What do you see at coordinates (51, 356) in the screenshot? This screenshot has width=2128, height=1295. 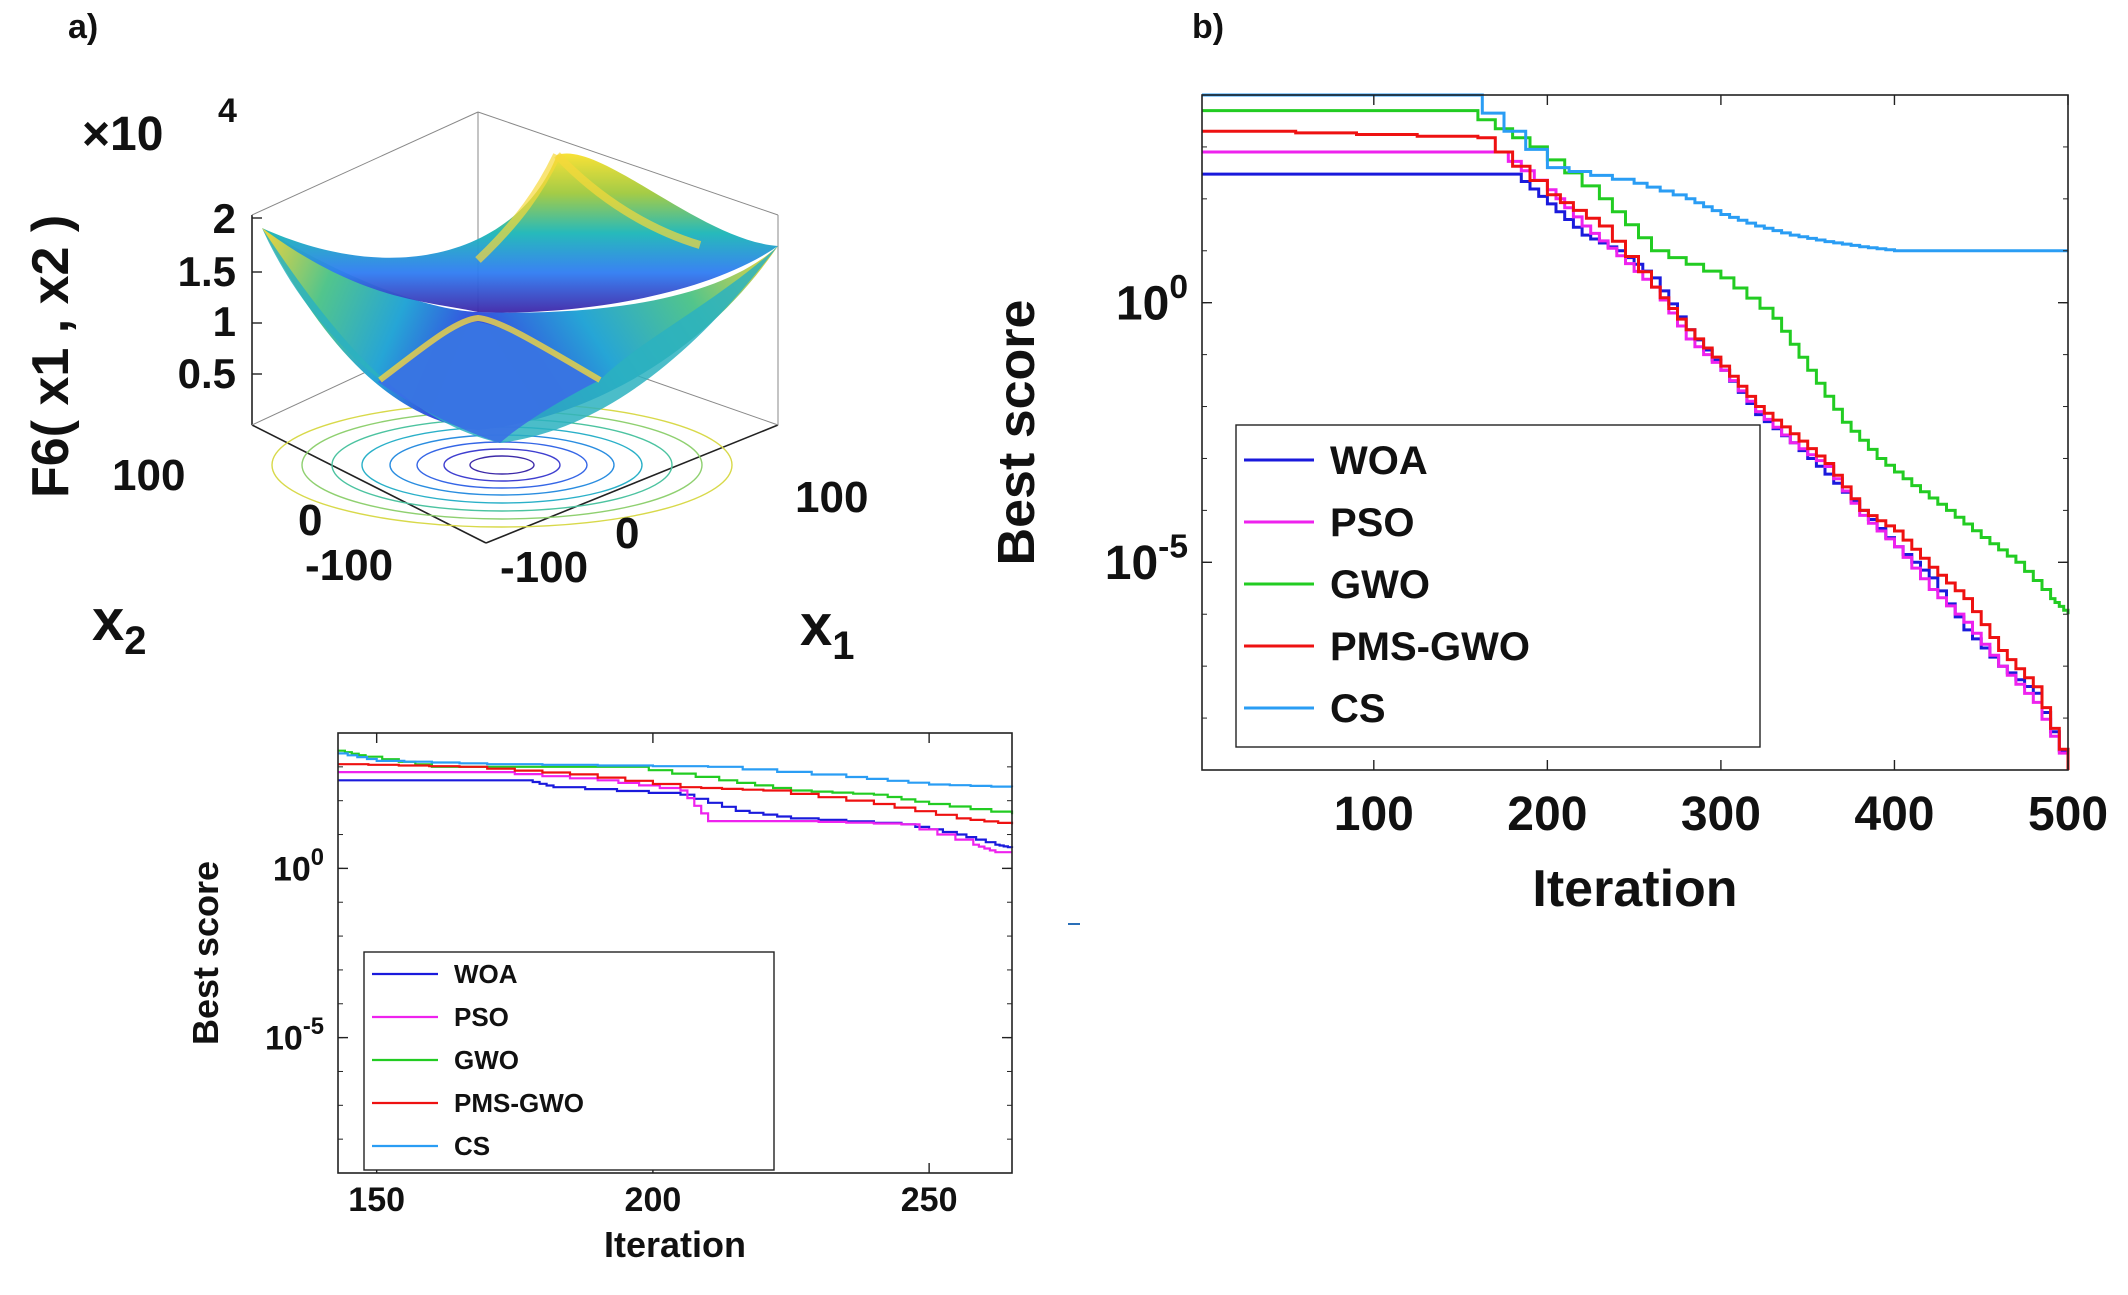 I see `z-axis-label: F6( x1 , x2 )` at bounding box center [51, 356].